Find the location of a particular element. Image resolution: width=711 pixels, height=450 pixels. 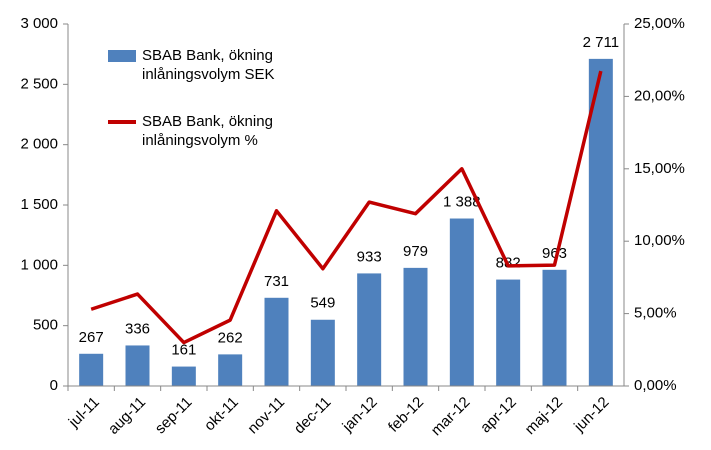

y-tick-label: 2 000 is located at coordinates (39, 144).